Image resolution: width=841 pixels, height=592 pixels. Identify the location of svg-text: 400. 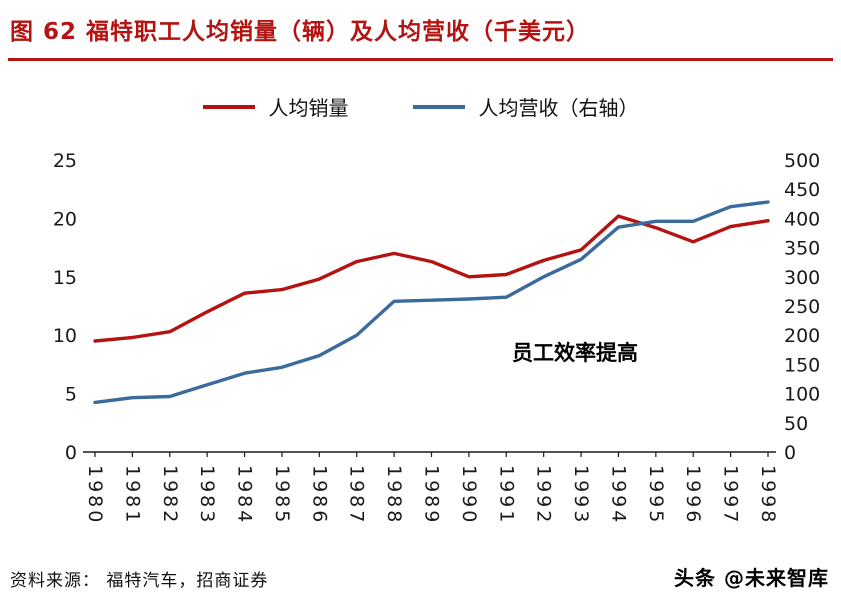
(802, 219).